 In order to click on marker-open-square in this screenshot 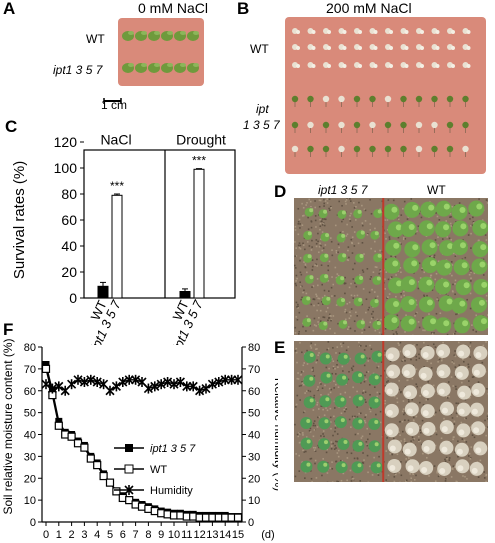, I will do `click(58, 425)`.